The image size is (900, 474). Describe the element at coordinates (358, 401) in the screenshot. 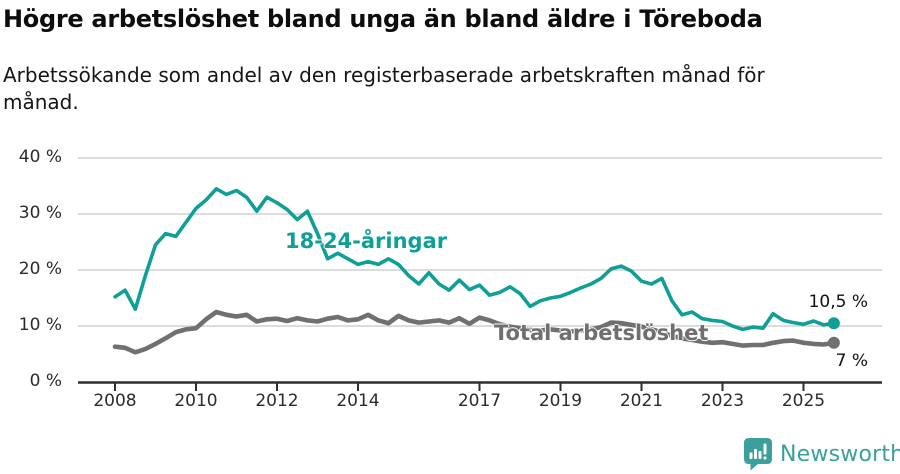

I see `x-axis-tick-label: 2014` at that location.